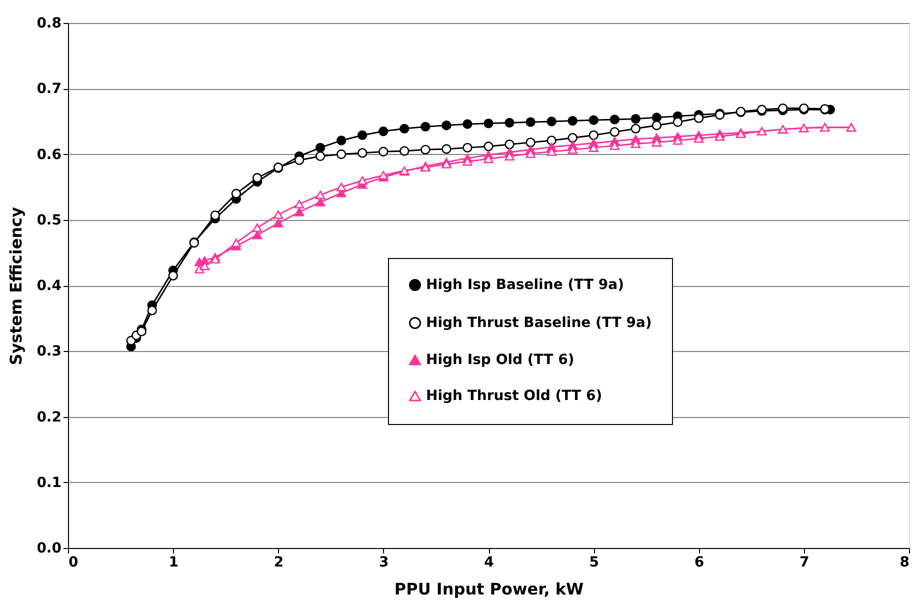 Image resolution: width=918 pixels, height=605 pixels. What do you see at coordinates (500, 360) in the screenshot?
I see `legend-label: High Isp Old (TT 6)` at bounding box center [500, 360].